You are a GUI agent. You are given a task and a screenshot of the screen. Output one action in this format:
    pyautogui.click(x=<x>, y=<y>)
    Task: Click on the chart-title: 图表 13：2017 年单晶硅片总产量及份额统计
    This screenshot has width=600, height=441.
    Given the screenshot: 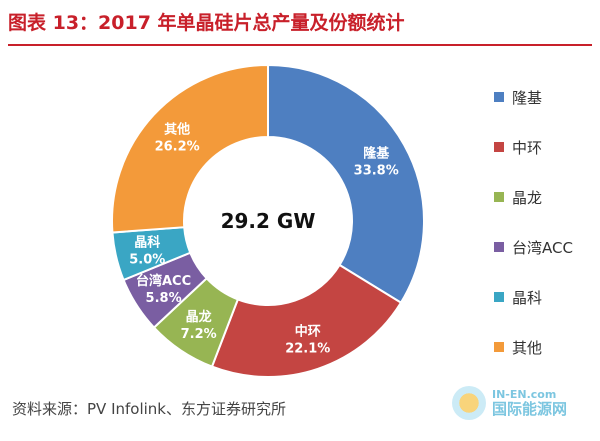 What is the action you would take?
    pyautogui.click(x=206, y=23)
    